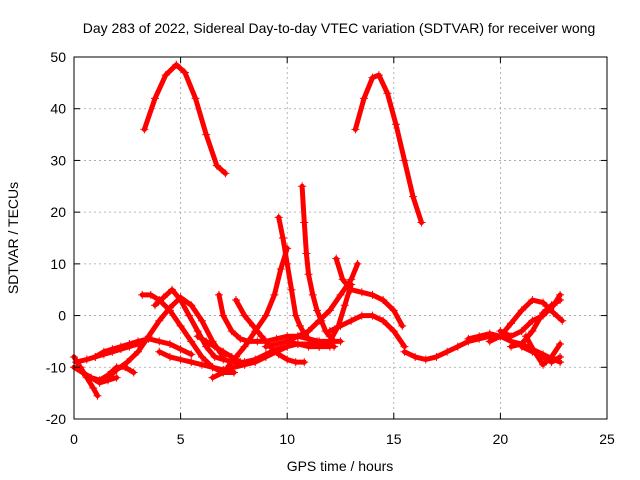  Describe the element at coordinates (74, 439) in the screenshot. I see `x-tick-label: 0` at that location.